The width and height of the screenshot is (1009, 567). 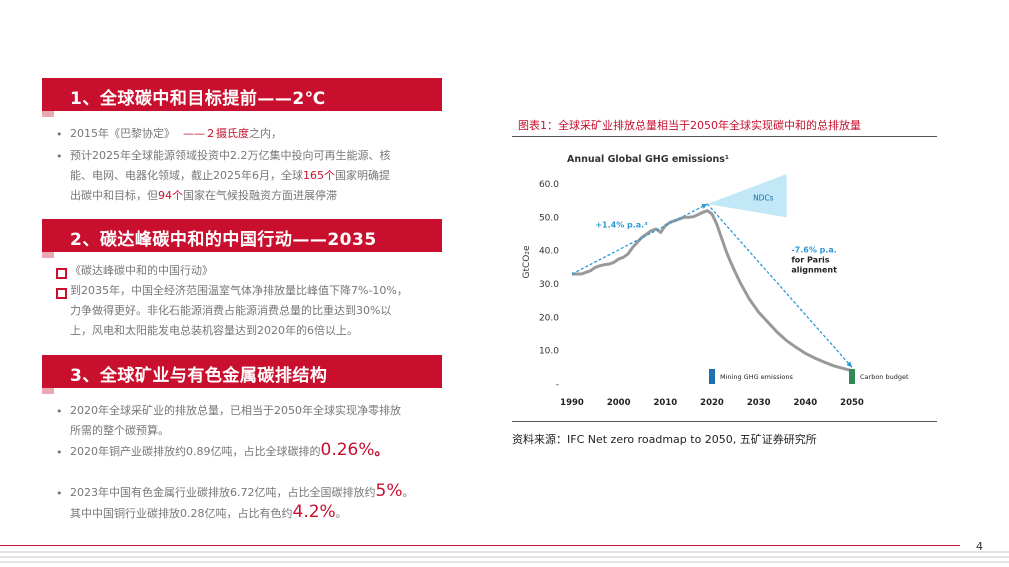 I want to click on s1-b2l3-highlight: 94个, so click(x=170, y=195).